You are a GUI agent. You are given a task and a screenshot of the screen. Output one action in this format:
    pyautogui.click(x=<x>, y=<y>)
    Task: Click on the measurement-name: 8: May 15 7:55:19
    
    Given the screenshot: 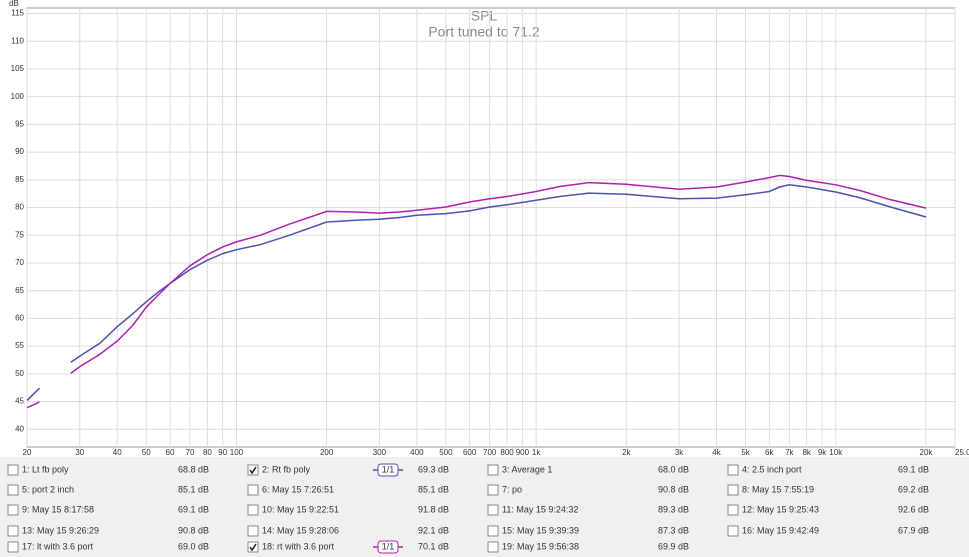 What is the action you would take?
    pyautogui.click(x=778, y=489)
    